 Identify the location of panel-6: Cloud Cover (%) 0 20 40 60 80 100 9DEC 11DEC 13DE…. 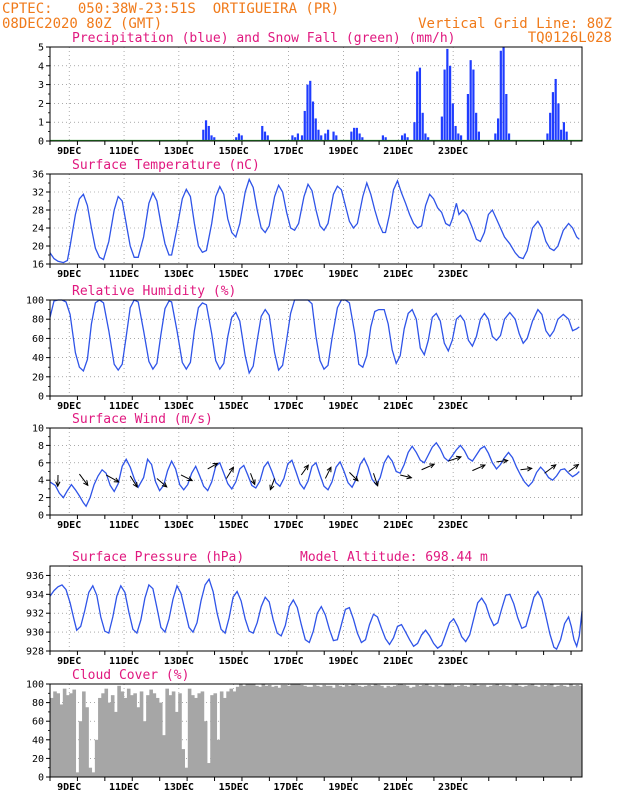
(304, 730).